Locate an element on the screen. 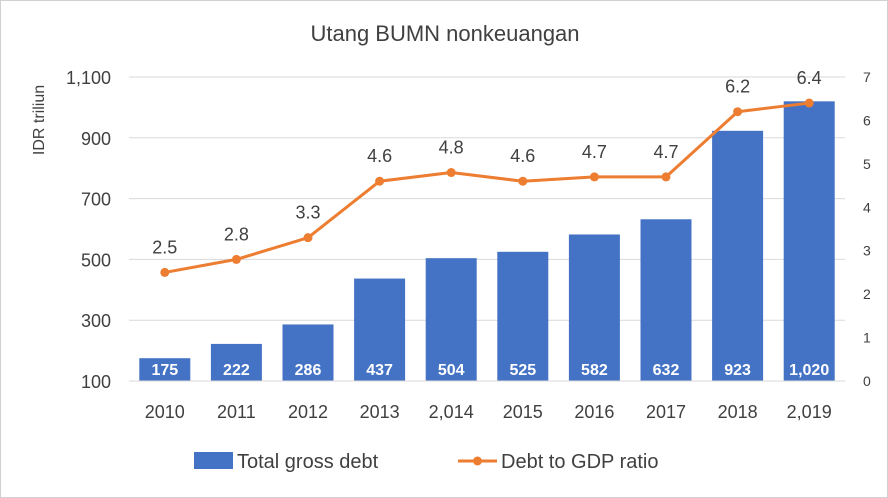 This screenshot has width=888, height=498. y-right-tick-label: 5 is located at coordinates (867, 164).